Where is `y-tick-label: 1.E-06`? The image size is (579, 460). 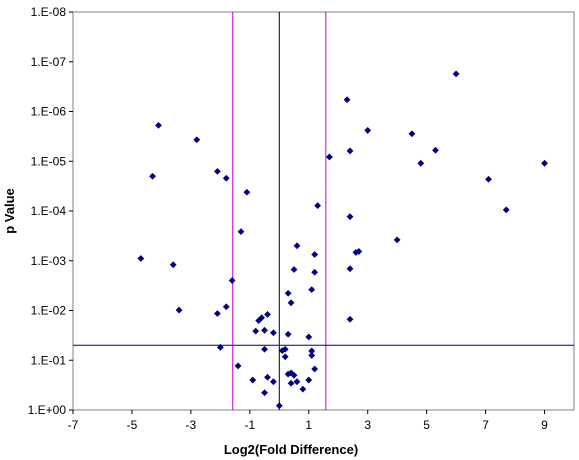 y-tick-label: 1.E-06 is located at coordinates (49, 112).